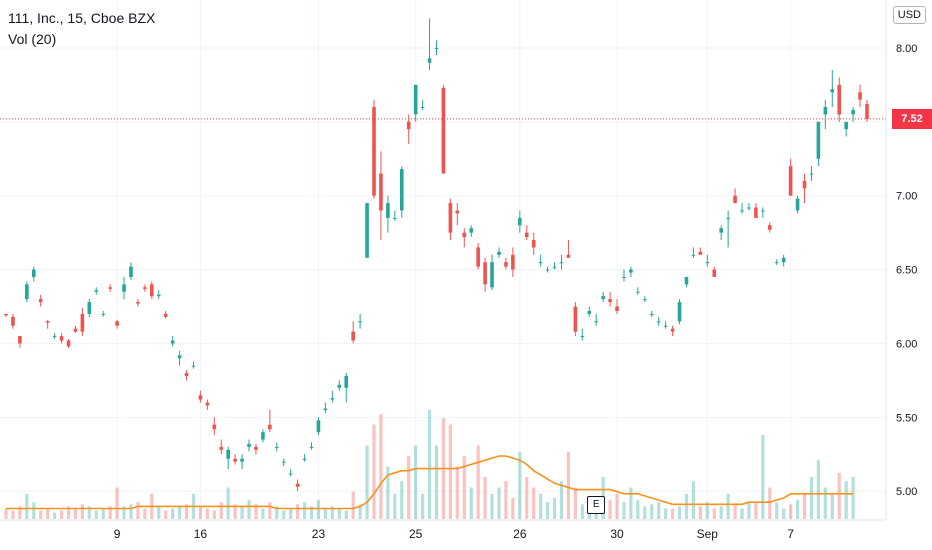  Describe the element at coordinates (909, 15) in the screenshot. I see `currency-button: USD` at that location.